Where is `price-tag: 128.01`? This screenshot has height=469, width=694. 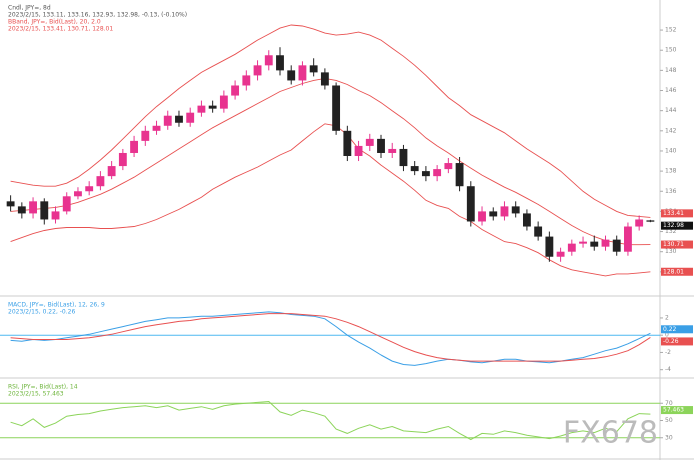
price-tag: 128.01 is located at coordinates (673, 271).